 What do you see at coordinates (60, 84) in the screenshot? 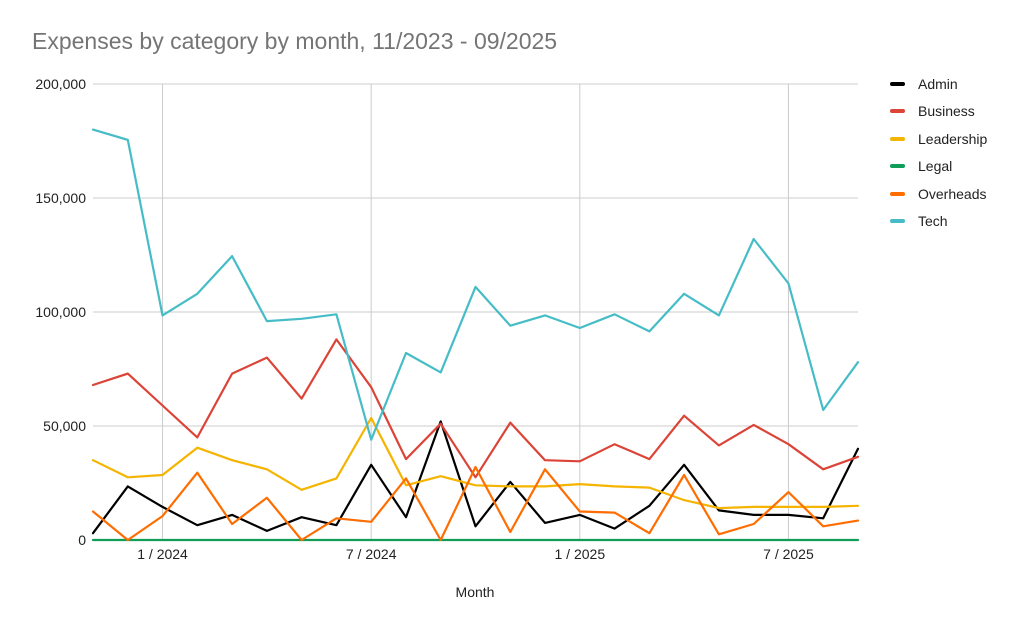
I see `y-tick-label: 200,000` at bounding box center [60, 84].